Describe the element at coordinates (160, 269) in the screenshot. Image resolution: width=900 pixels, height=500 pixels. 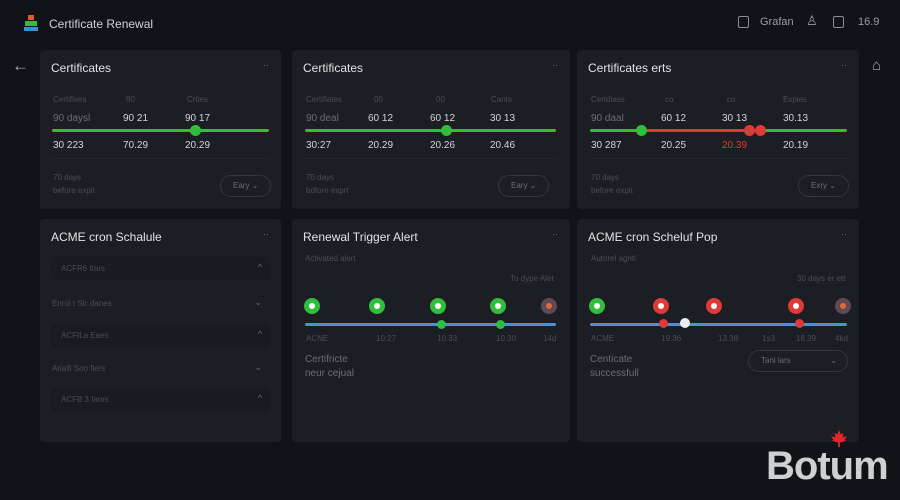
I see `schedule-item: ACFR6 Itars ^` at that location.